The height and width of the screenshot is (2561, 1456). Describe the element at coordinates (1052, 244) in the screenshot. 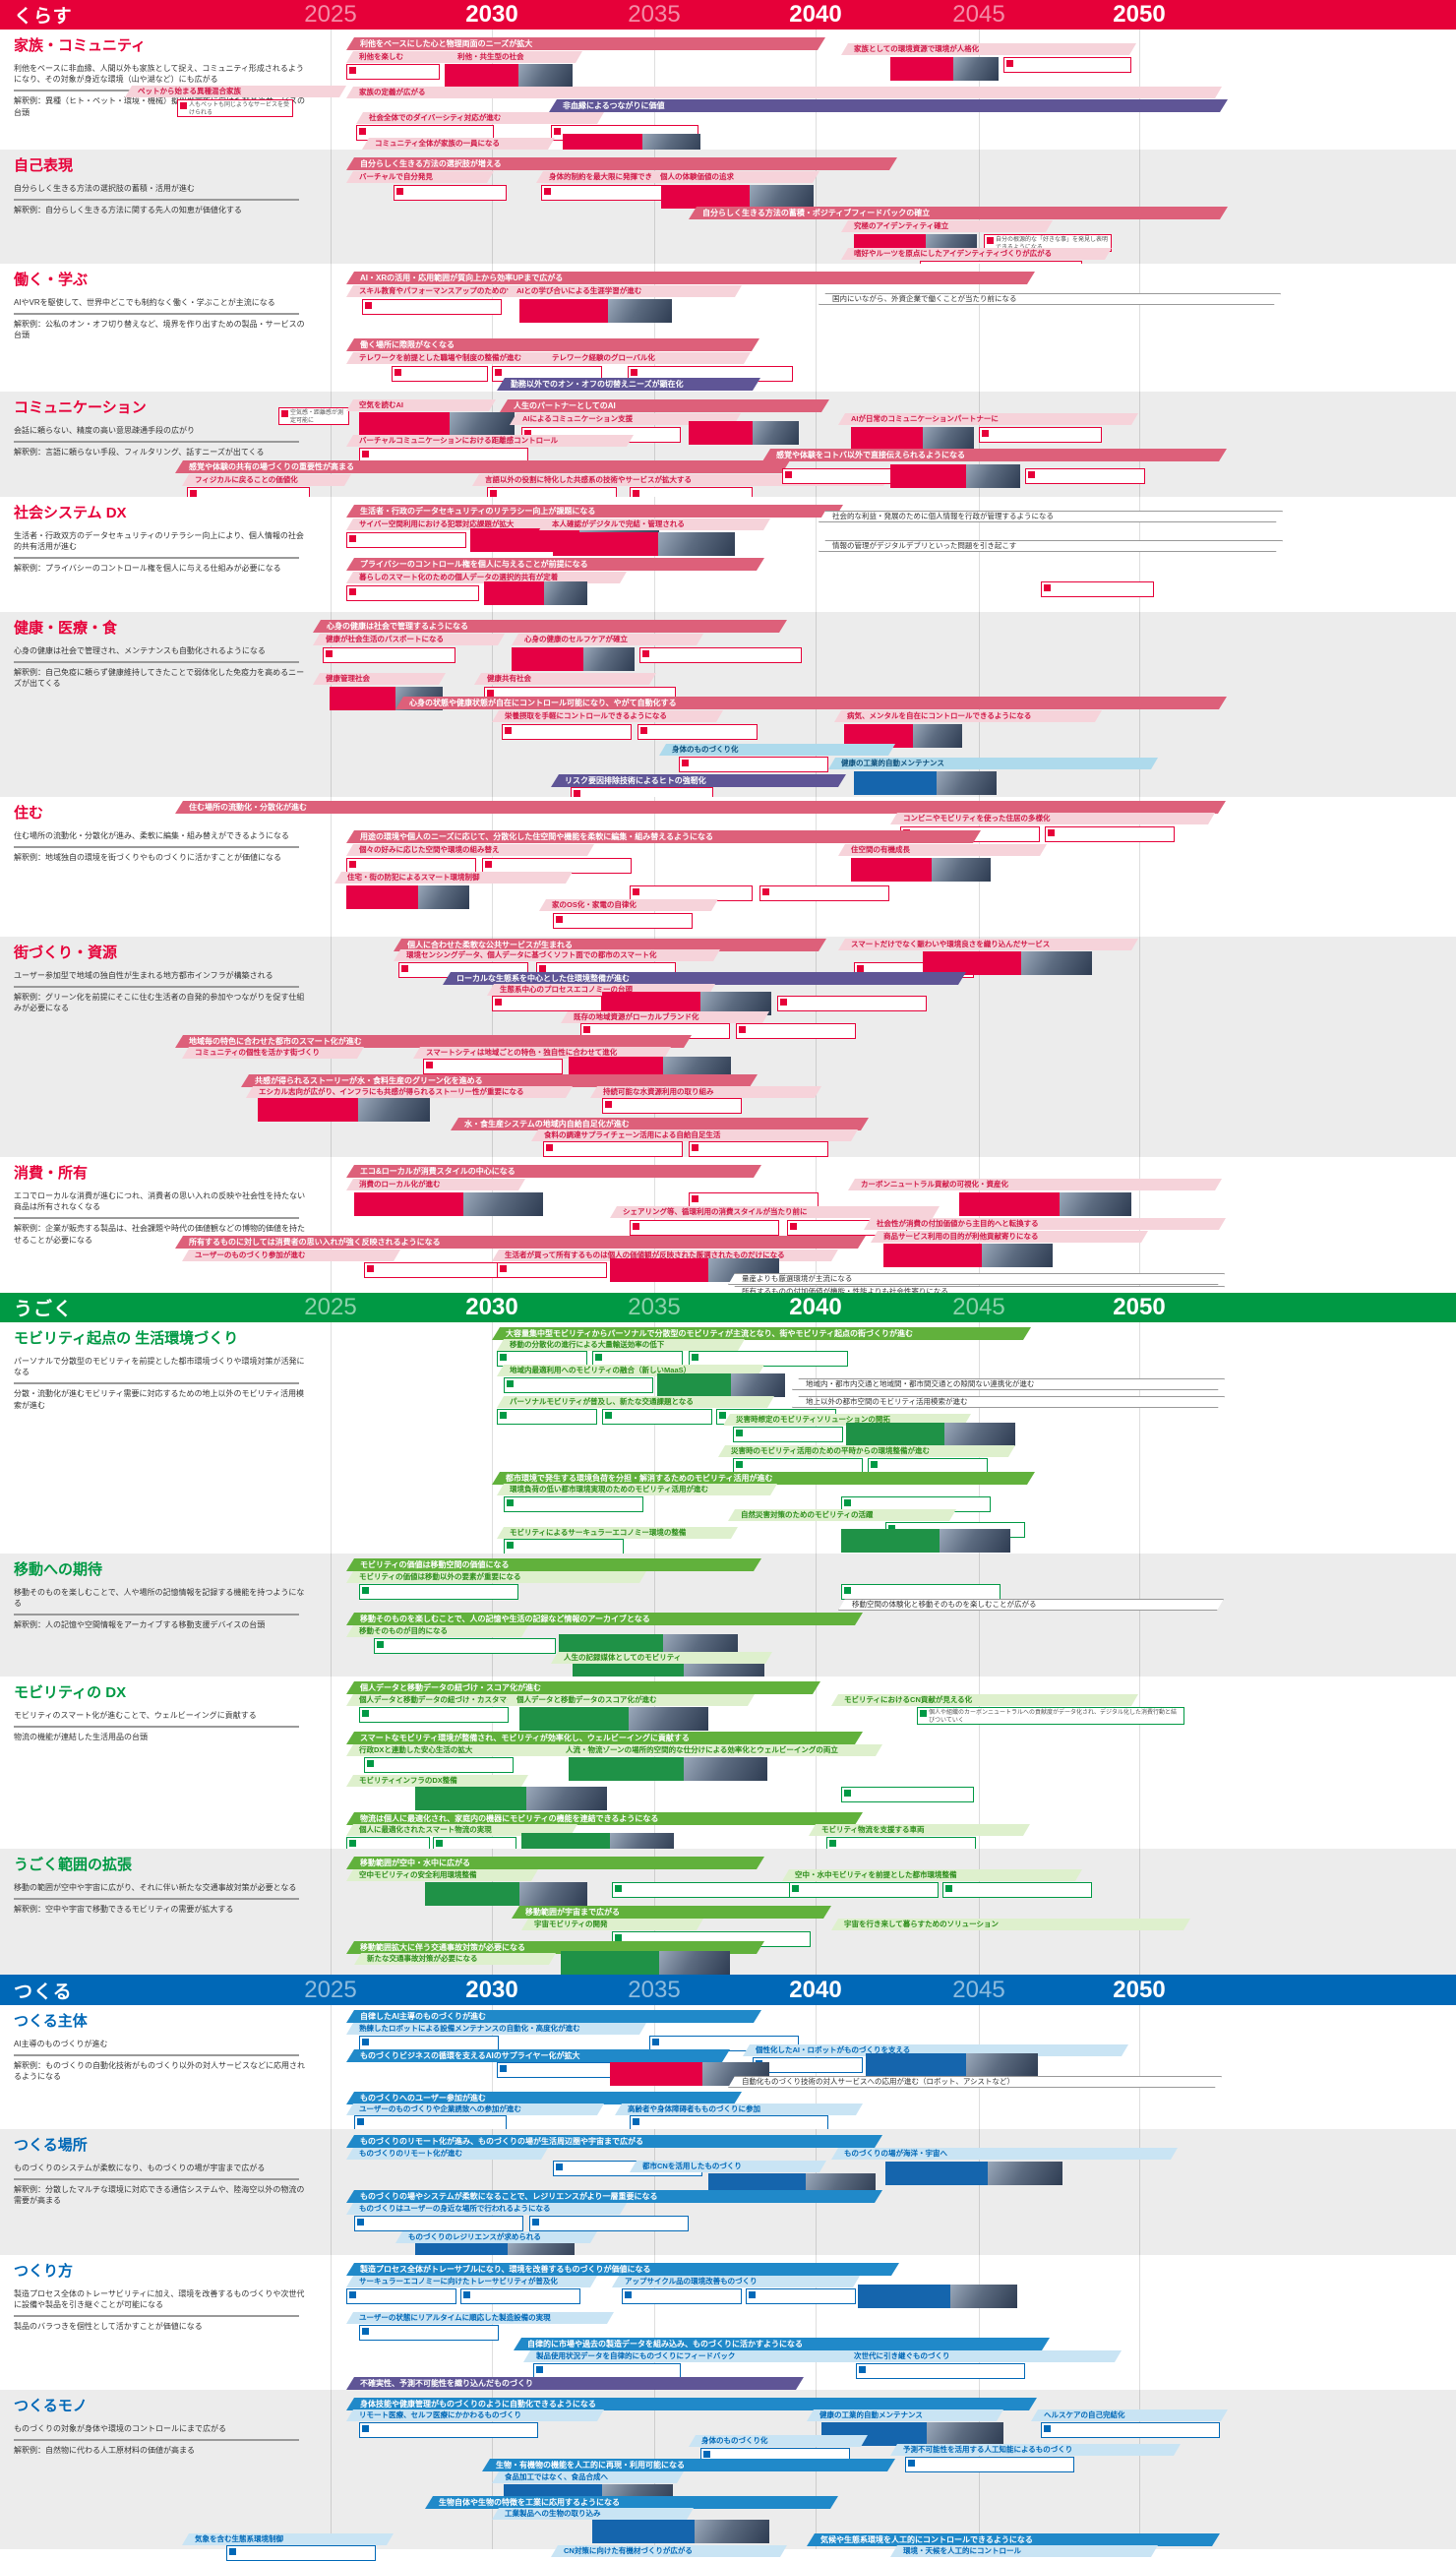

I see `milestone-text: 自分の根源的な「好きな事」を発見し表明できるようになる` at that location.